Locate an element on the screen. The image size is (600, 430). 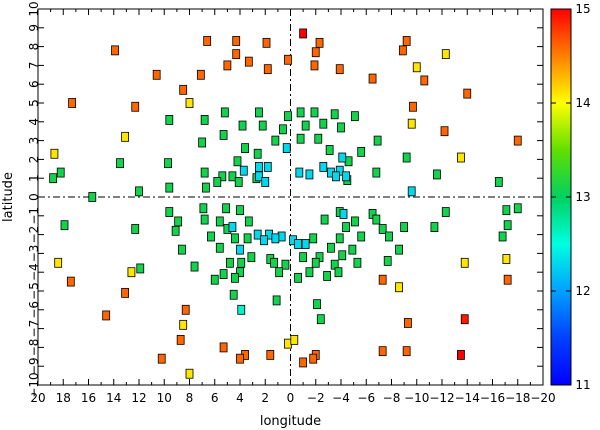
colorbar-tick-label: 13 is located at coordinates (582, 197).